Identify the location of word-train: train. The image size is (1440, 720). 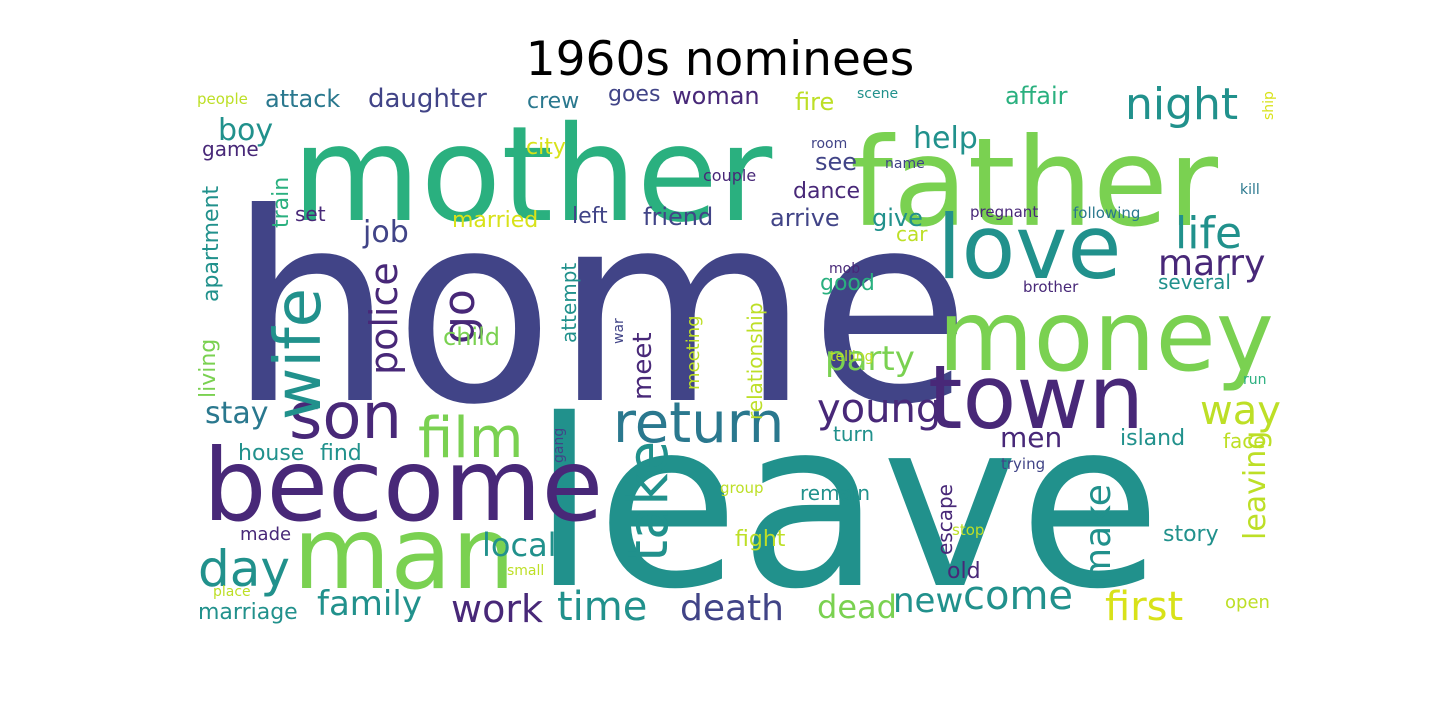
(281, 202).